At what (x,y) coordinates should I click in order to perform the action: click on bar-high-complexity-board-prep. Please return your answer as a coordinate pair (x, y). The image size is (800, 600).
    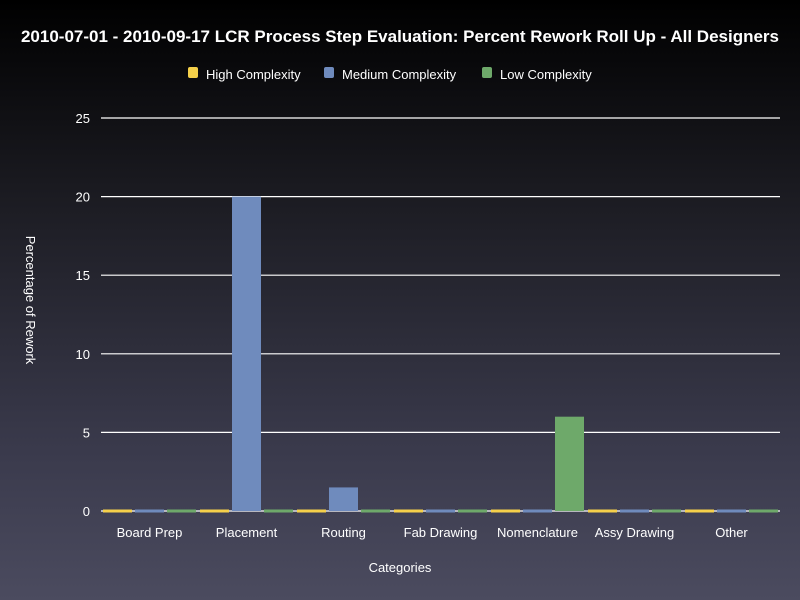
    Looking at the image, I should click on (117, 511).